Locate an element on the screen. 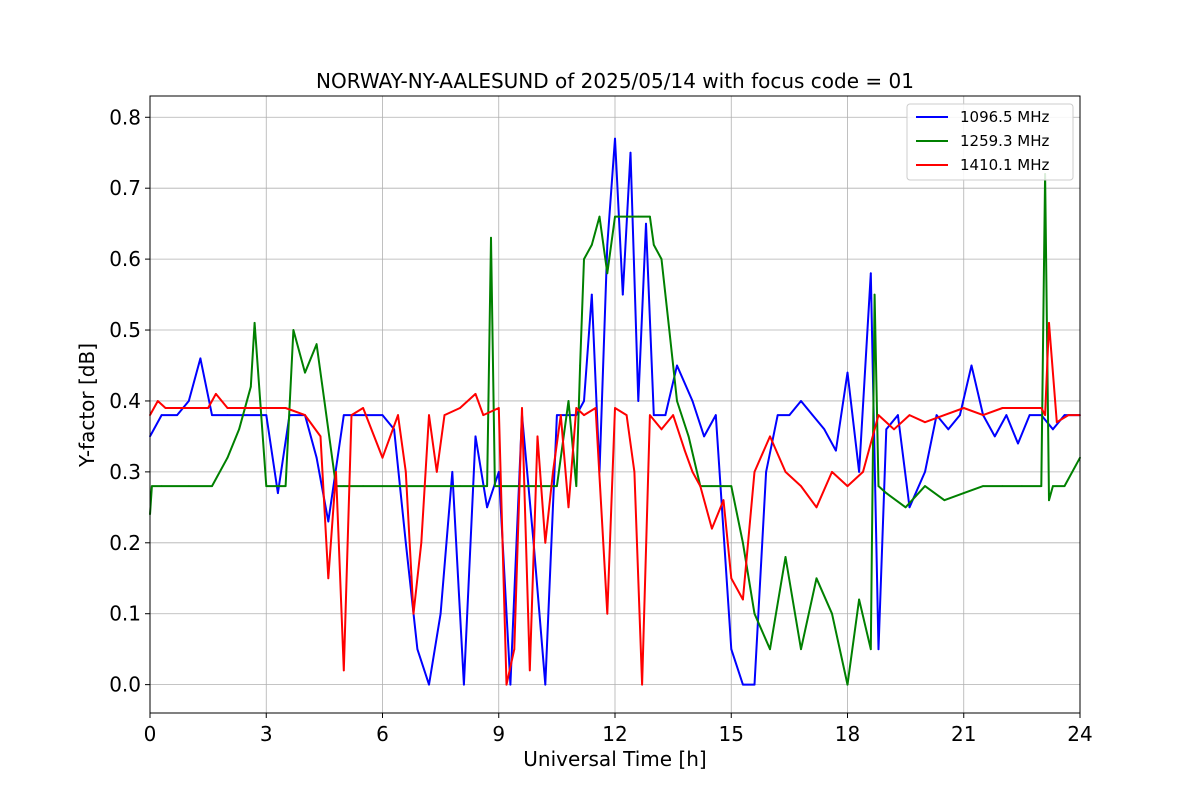 The image size is (1200, 800). legend-label-3: 1410.1 MHz is located at coordinates (1004, 165).